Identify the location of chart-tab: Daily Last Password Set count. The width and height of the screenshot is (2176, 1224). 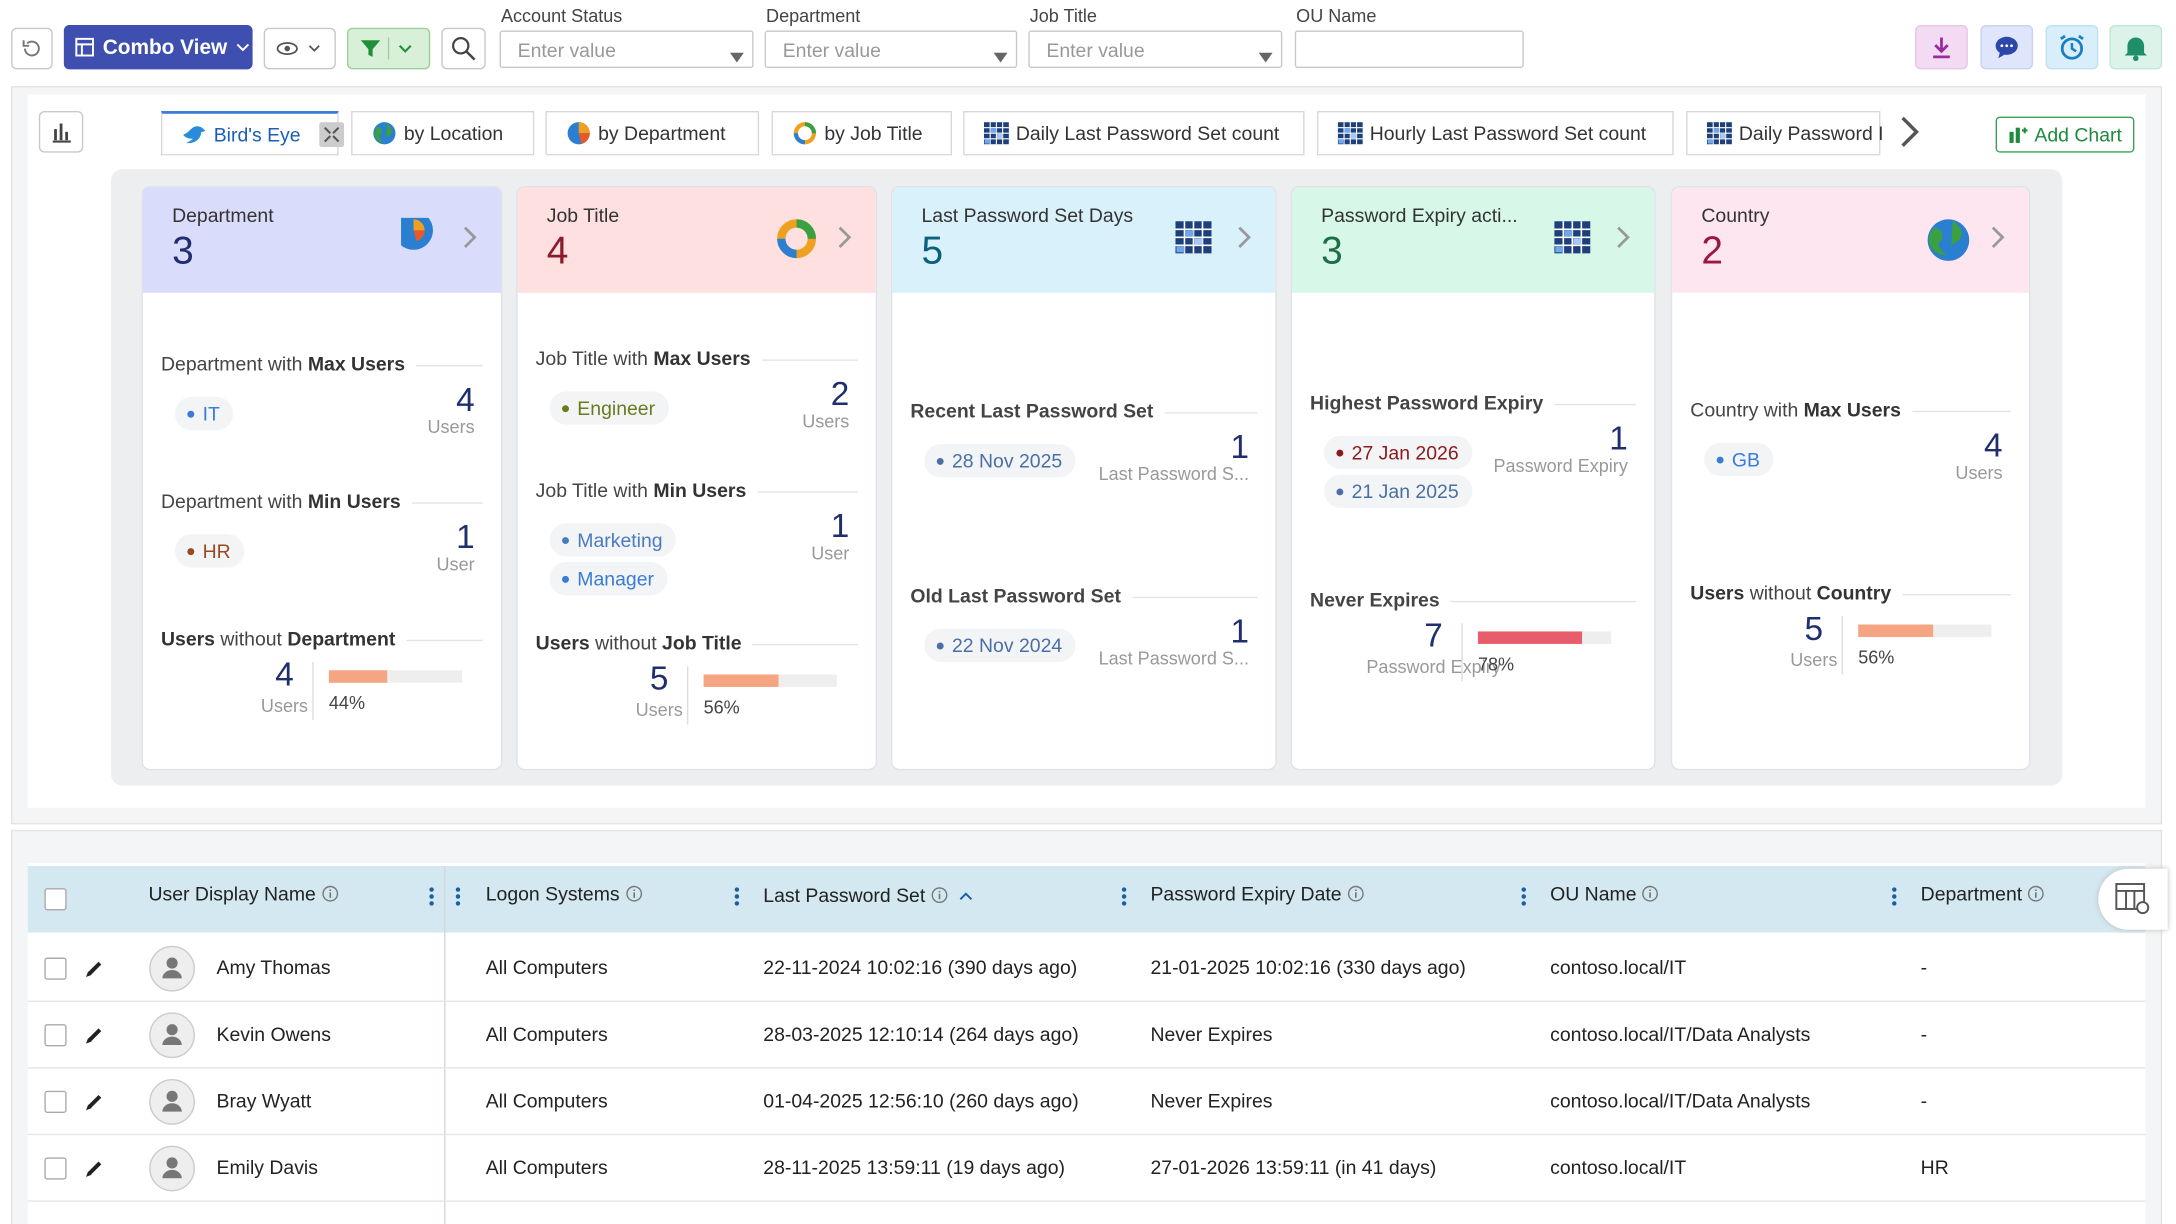
(1134, 133).